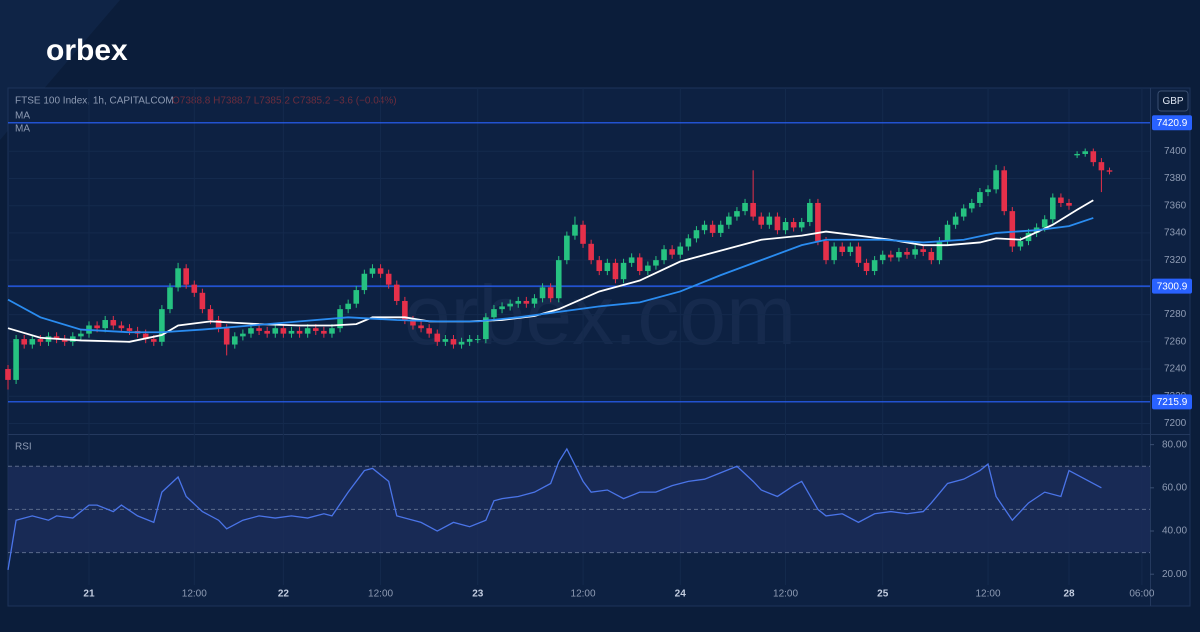 The image size is (1200, 632). I want to click on y-tick-label: 7240, so click(1175, 369).